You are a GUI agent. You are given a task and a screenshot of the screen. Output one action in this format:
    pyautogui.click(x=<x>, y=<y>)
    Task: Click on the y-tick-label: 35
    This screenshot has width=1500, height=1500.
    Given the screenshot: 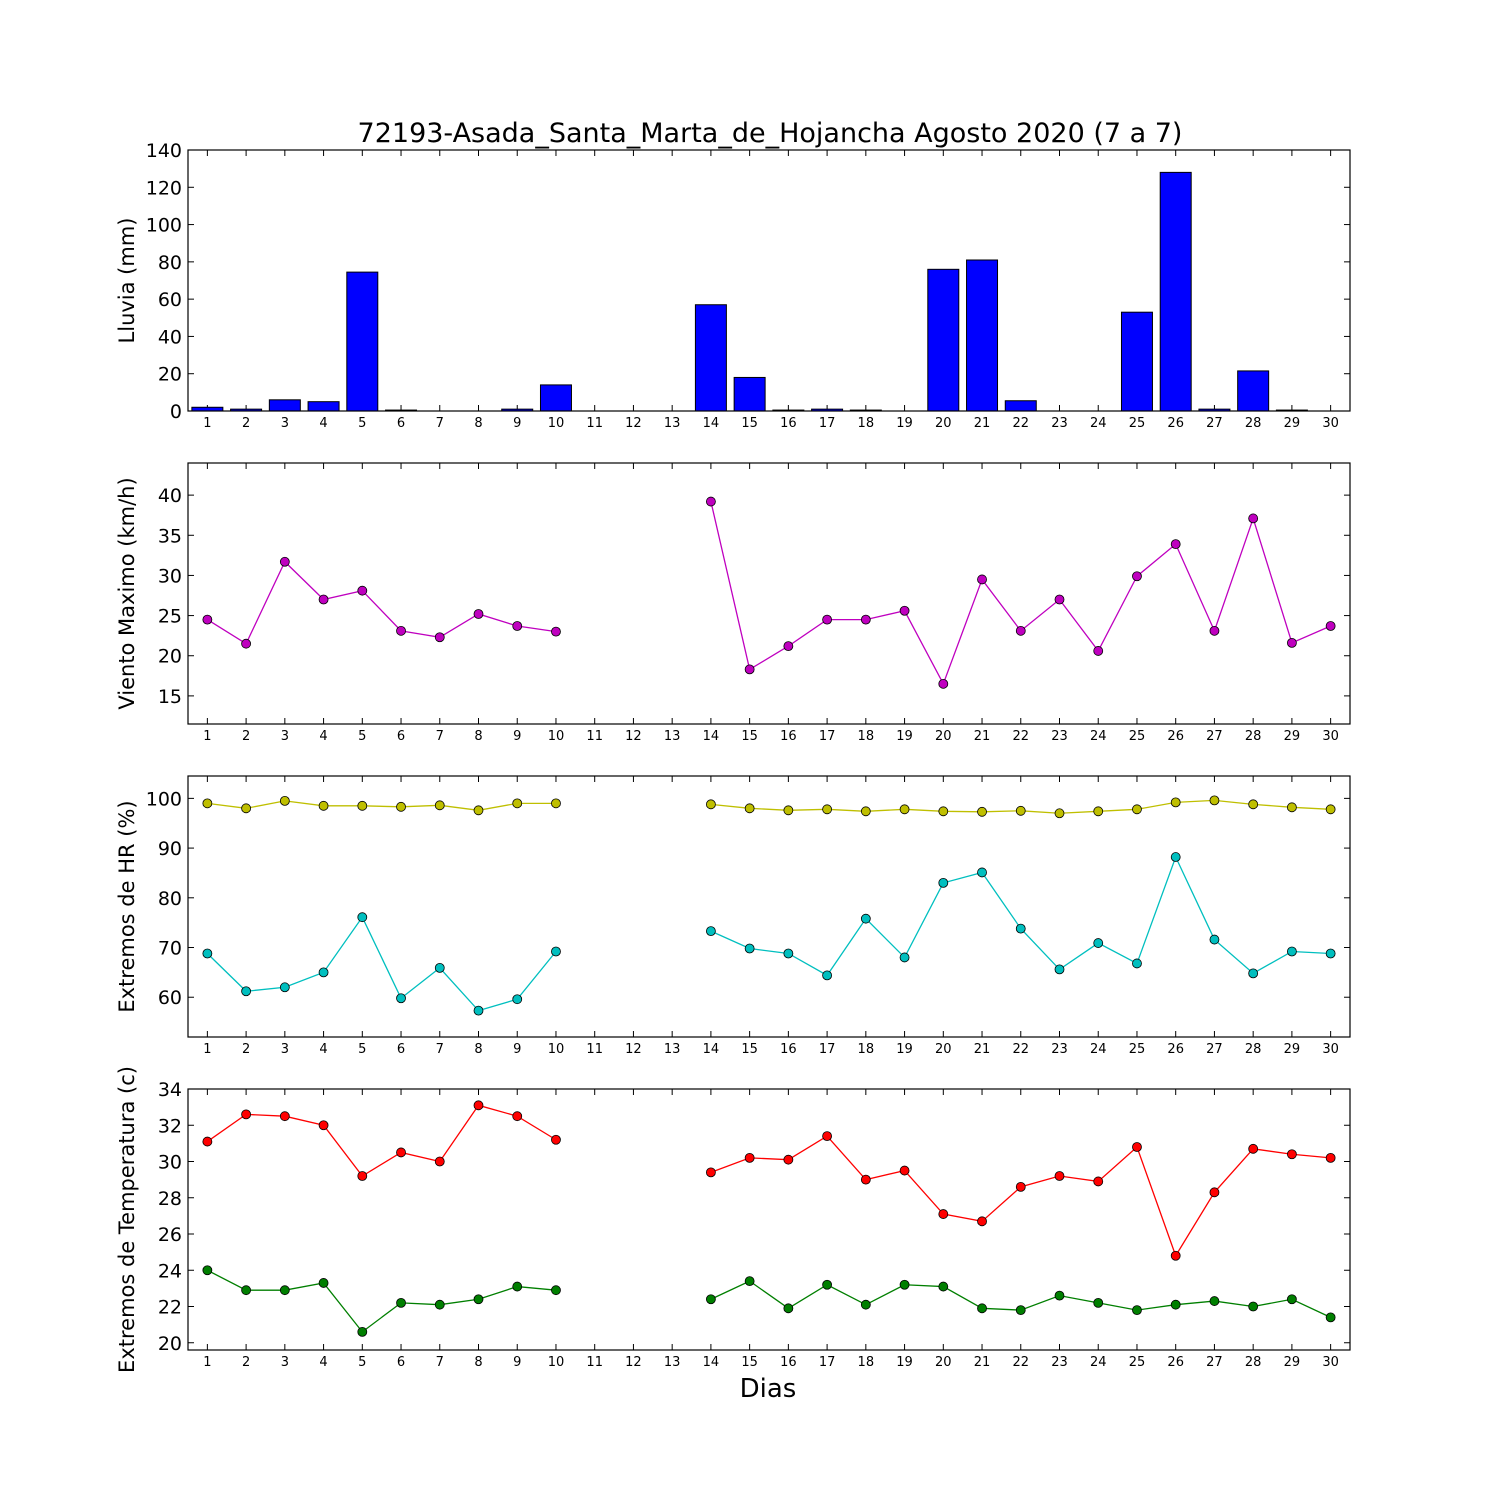 What is the action you would take?
    pyautogui.click(x=170, y=536)
    